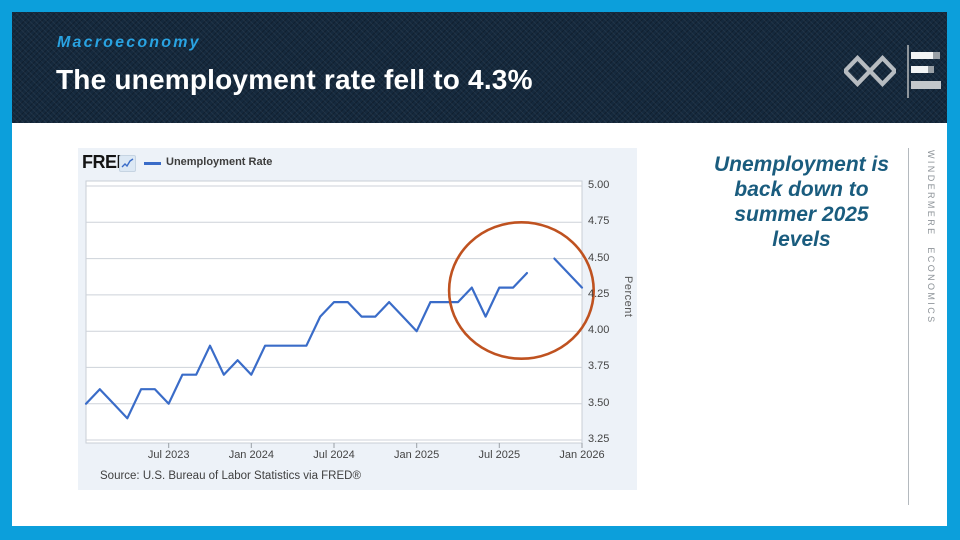  I want to click on y-axis-title: Percent, so click(628, 297).